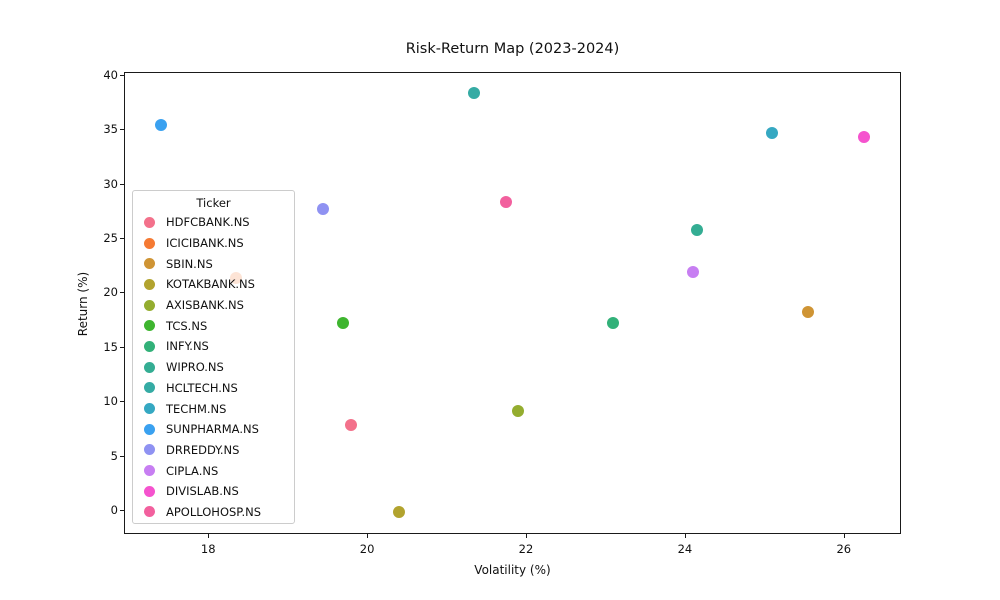 This screenshot has width=1000, height=600. I want to click on legend-label-apollohosp-ns: APOLLOHOSP.NS, so click(214, 511).